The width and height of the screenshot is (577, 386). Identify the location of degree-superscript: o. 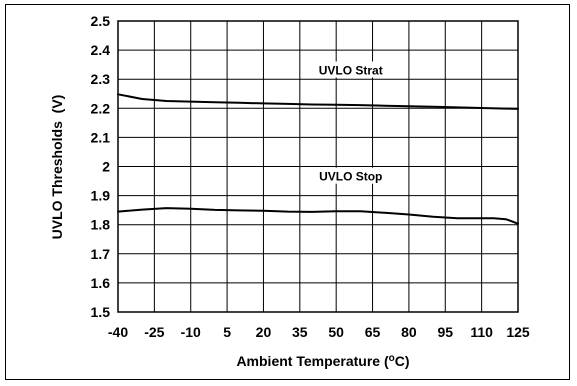
(392, 358).